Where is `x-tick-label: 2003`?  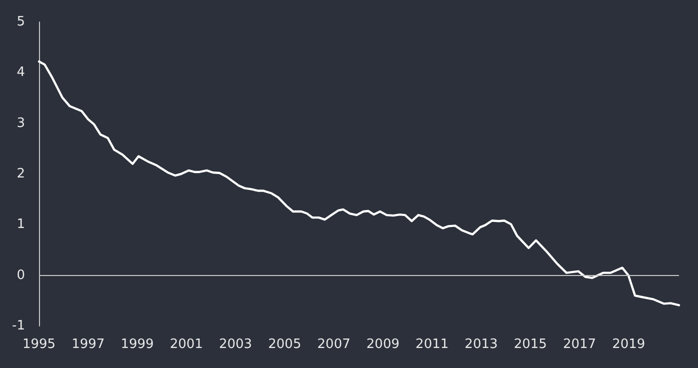
x-tick-label: 2003 is located at coordinates (235, 344).